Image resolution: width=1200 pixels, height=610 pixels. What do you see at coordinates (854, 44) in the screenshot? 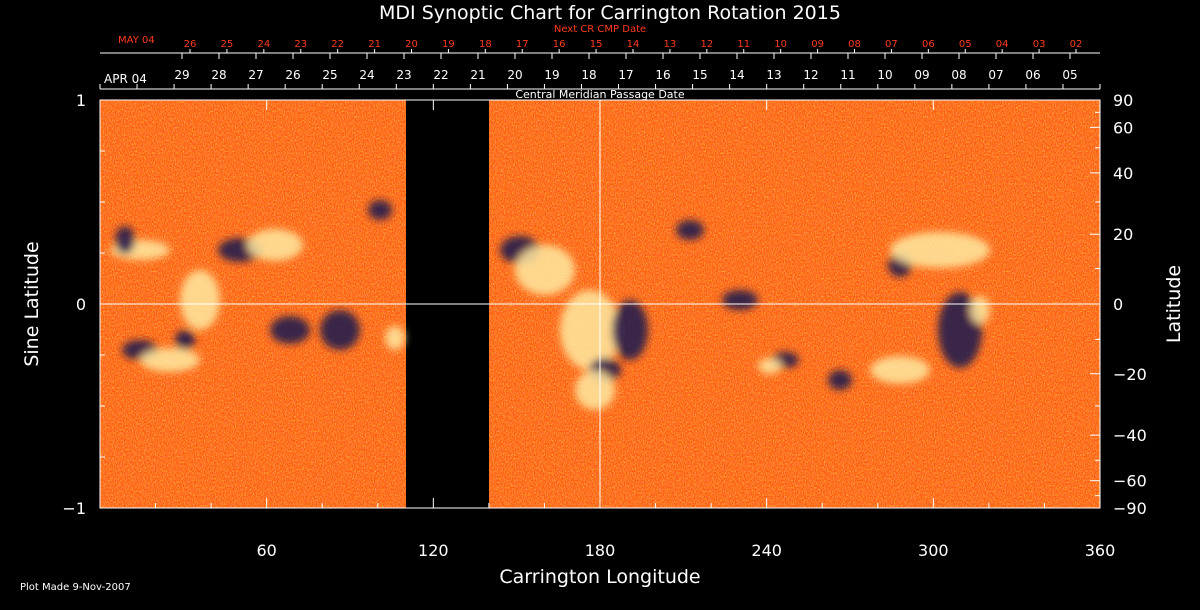
I see `next-cr-date: 08` at bounding box center [854, 44].